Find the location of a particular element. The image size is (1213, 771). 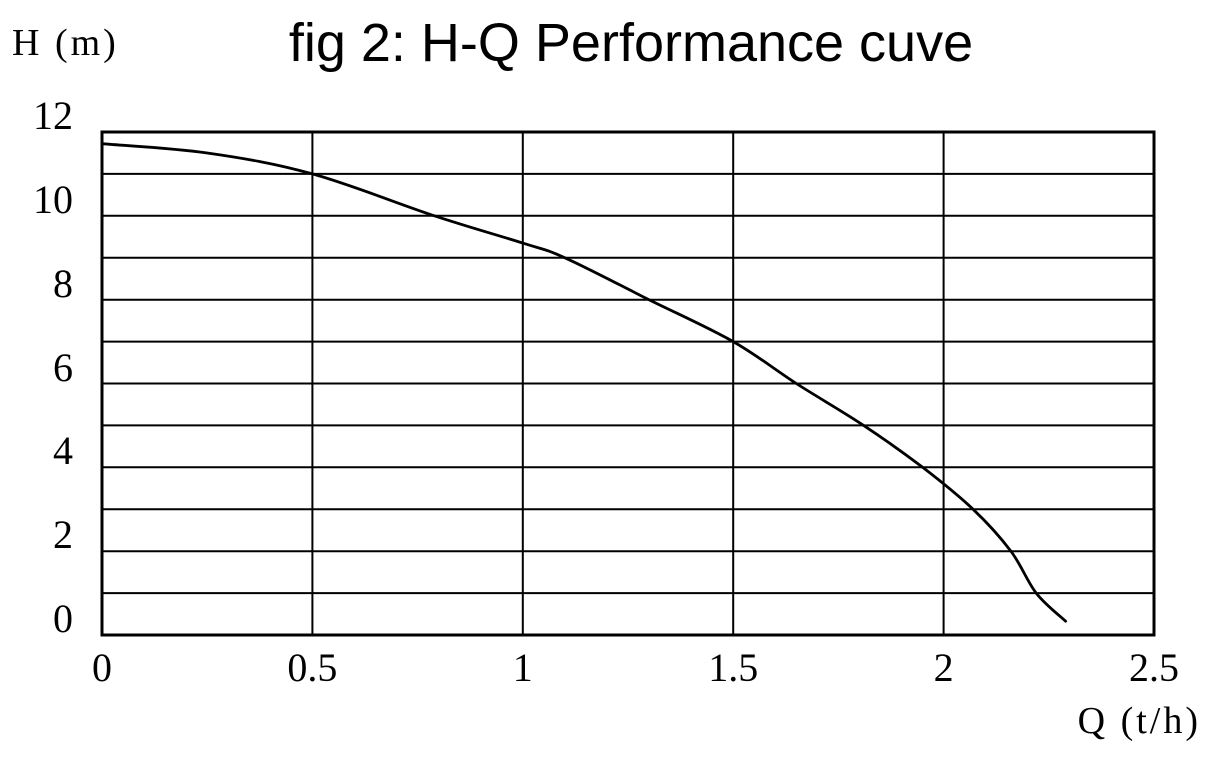

y-tick-label: 4 is located at coordinates (63, 451).